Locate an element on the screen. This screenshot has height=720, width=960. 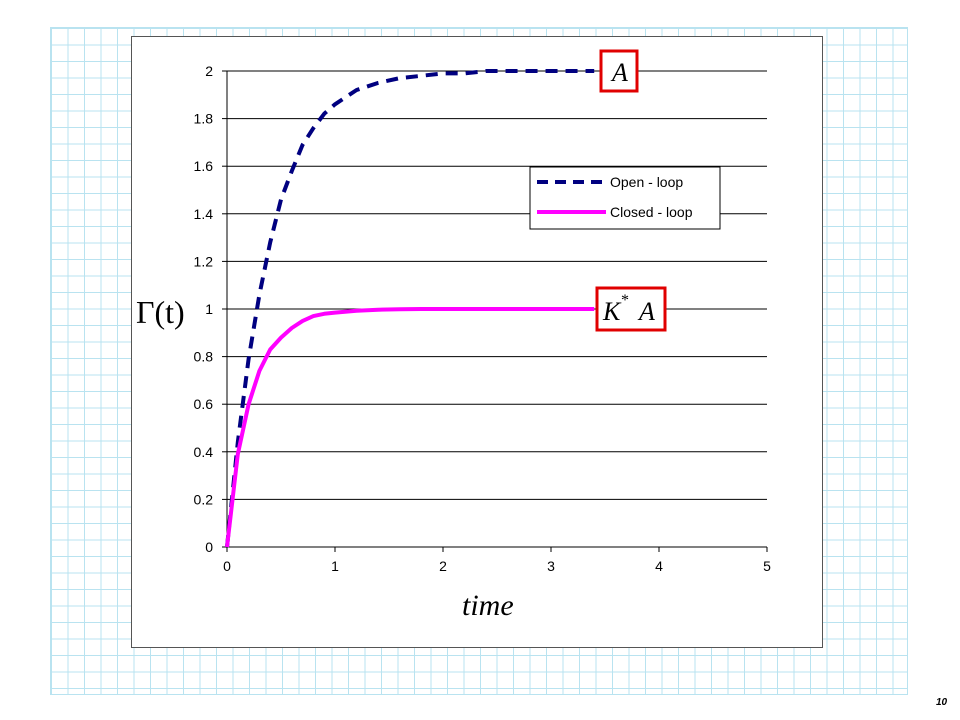
y-tick-label: 1.2 is located at coordinates (204, 261).